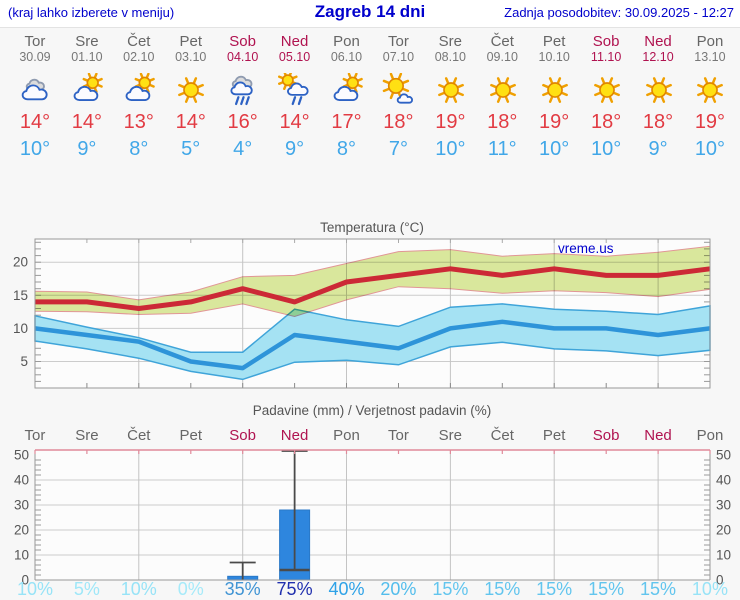 This screenshot has height=600, width=740. What do you see at coordinates (606, 41) in the screenshot?
I see `day-name: Sob` at bounding box center [606, 41].